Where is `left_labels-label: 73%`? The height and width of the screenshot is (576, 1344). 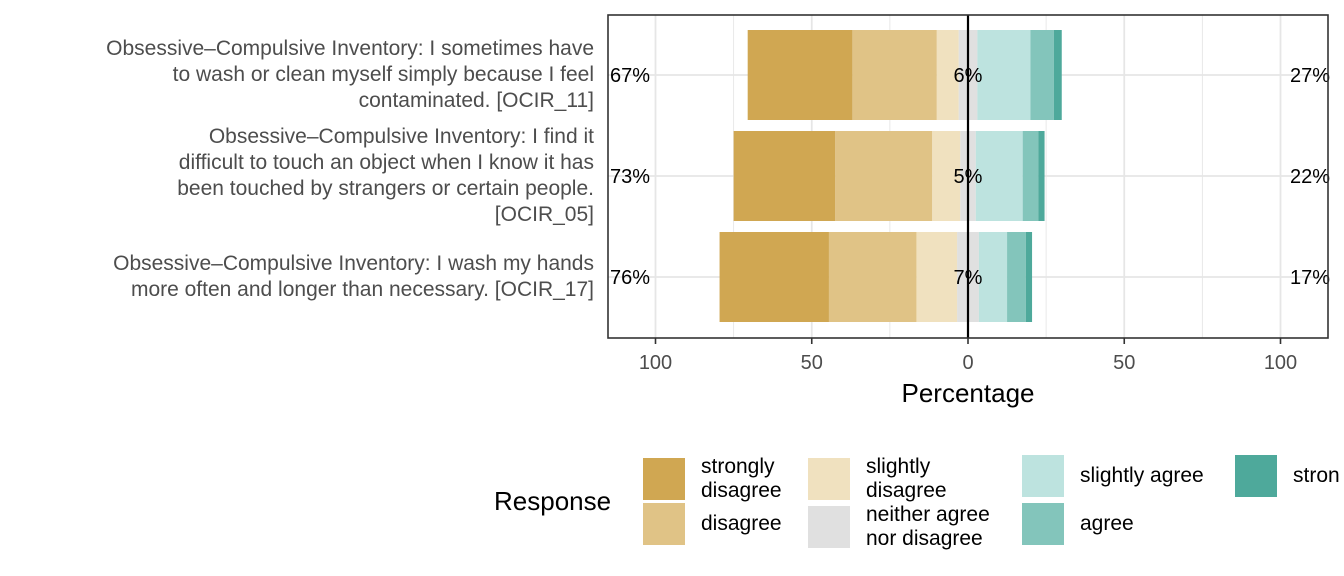
left_labels-label: 73% is located at coordinates (630, 177).